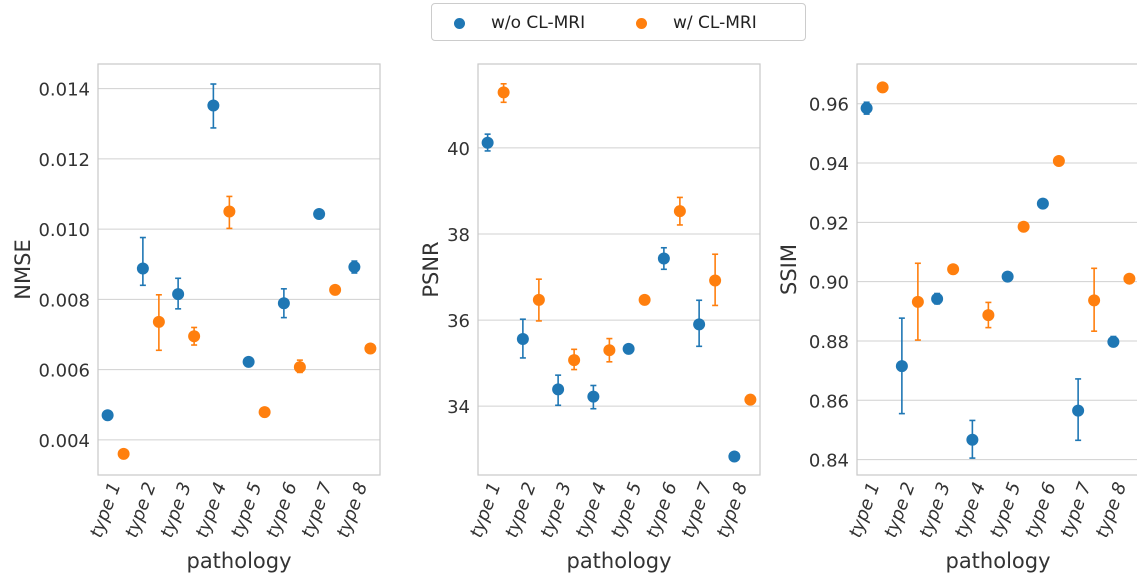  What do you see at coordinates (64, 90) in the screenshot?
I see `nmse-ytick-label: 0.014` at bounding box center [64, 90].